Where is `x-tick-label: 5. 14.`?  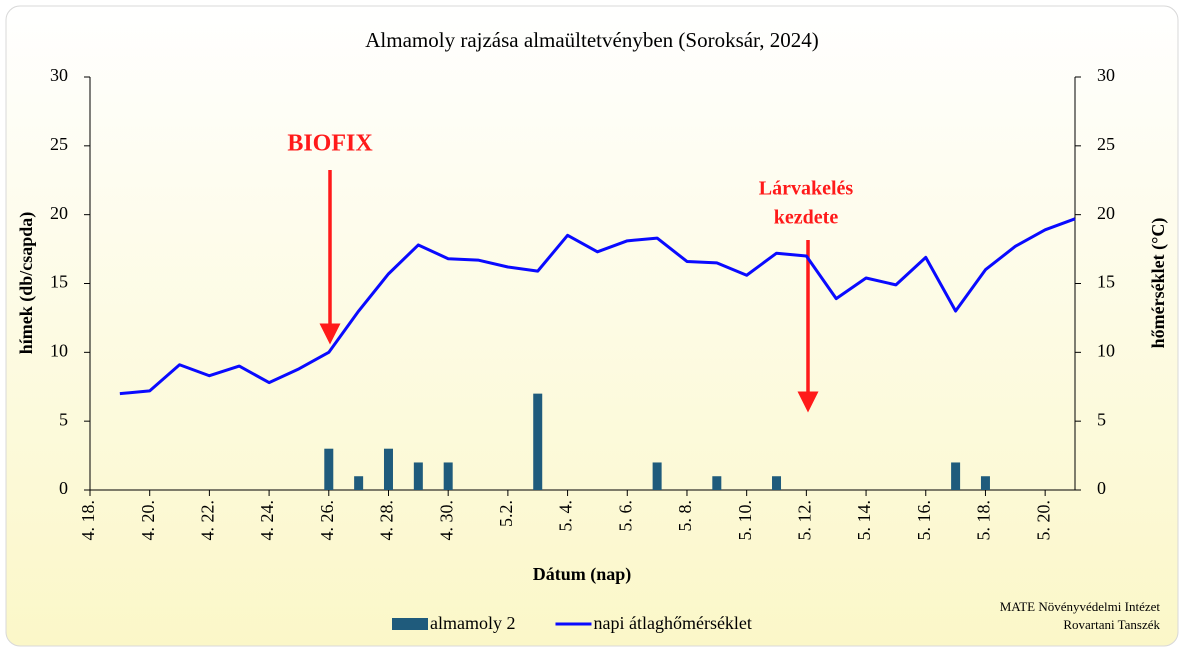
x-tick-label: 5. 14. is located at coordinates (864, 520).